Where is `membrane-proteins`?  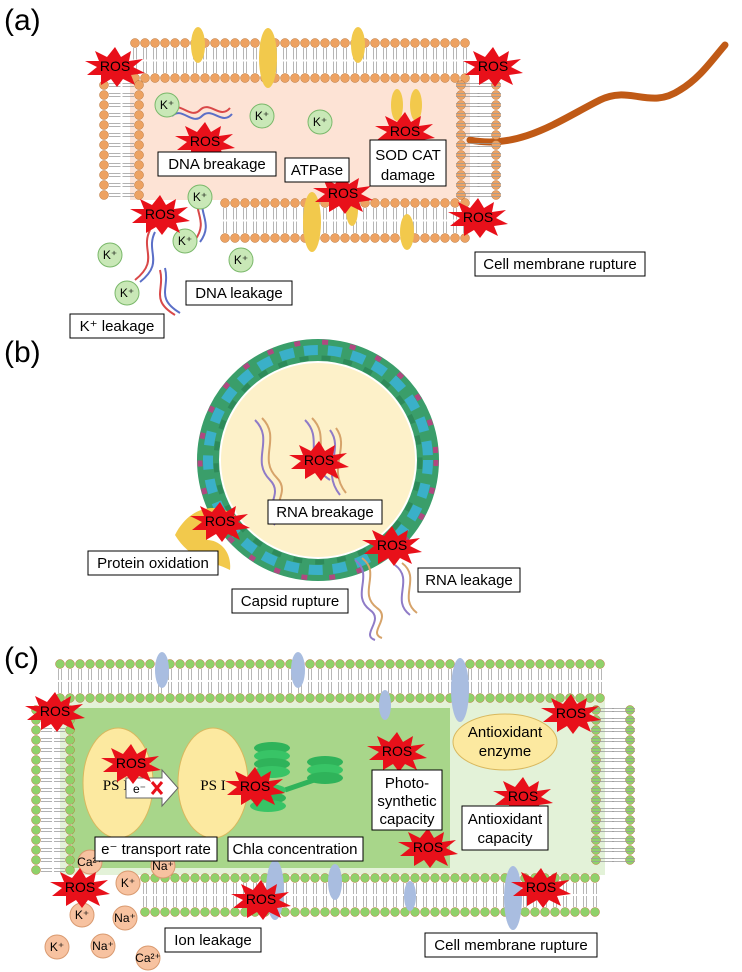 membrane-proteins is located at coordinates (306, 139).